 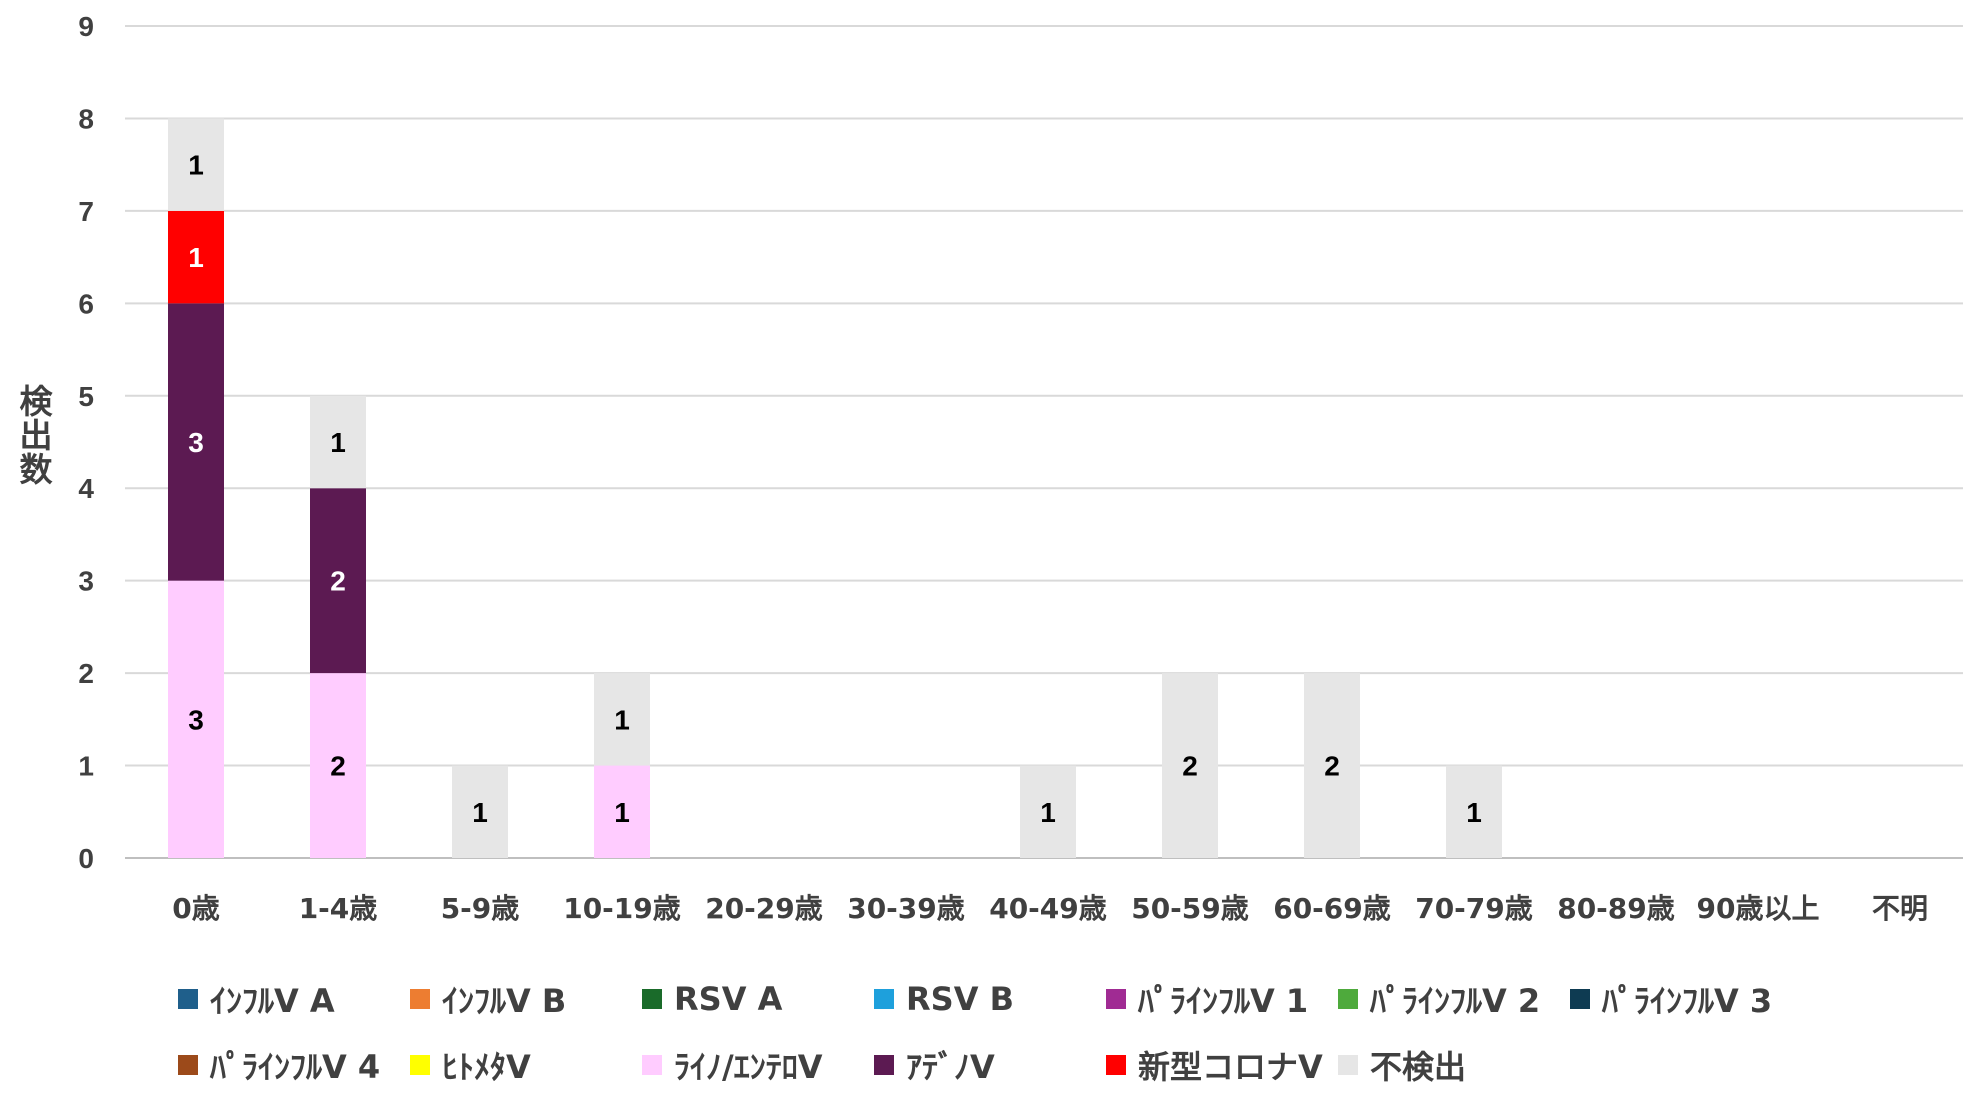 I want to click on legend-label: ﾊﾟﾗｲﾝﾌﾙV 1, so click(x=1223, y=1001).